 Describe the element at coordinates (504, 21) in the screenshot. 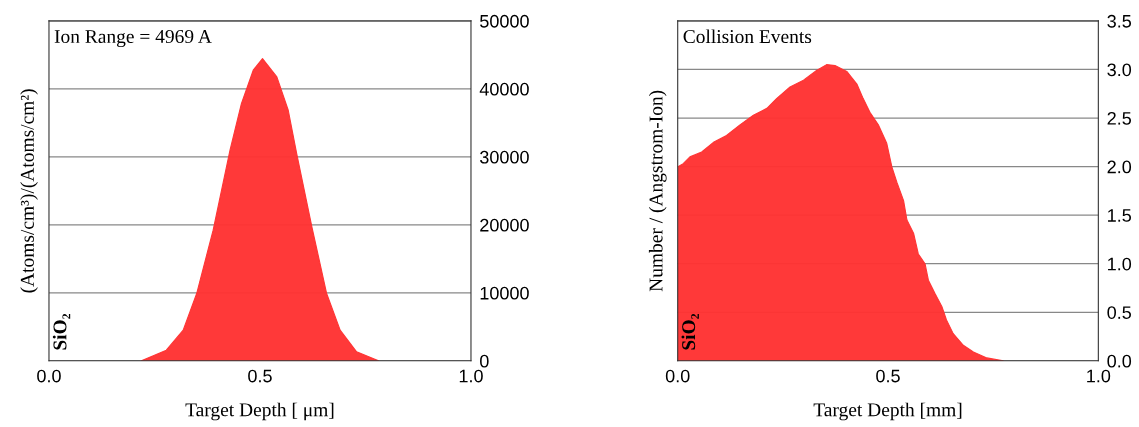

I see `y-tick-label: 50000` at that location.